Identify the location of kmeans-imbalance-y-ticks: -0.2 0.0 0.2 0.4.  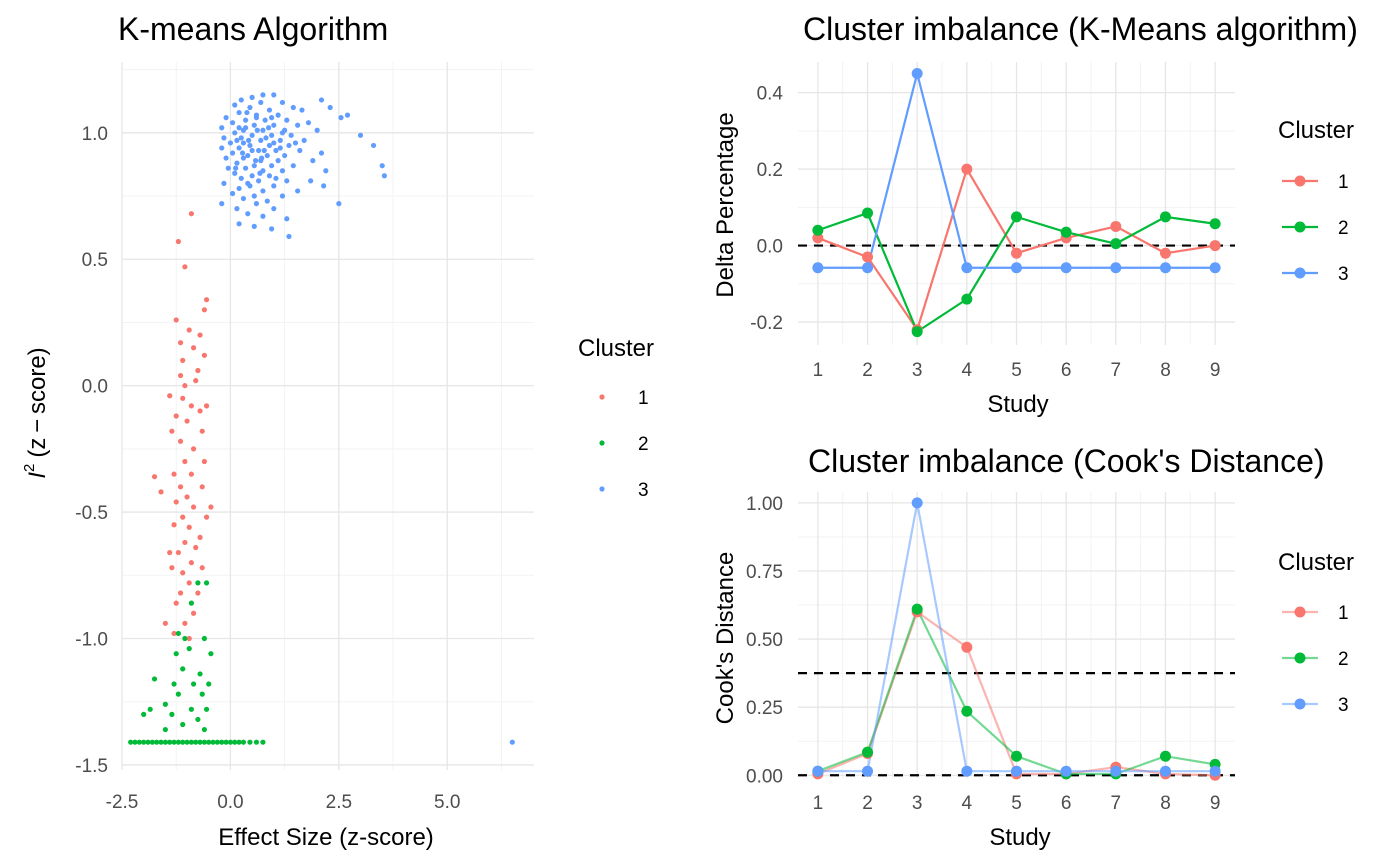
(766, 209).